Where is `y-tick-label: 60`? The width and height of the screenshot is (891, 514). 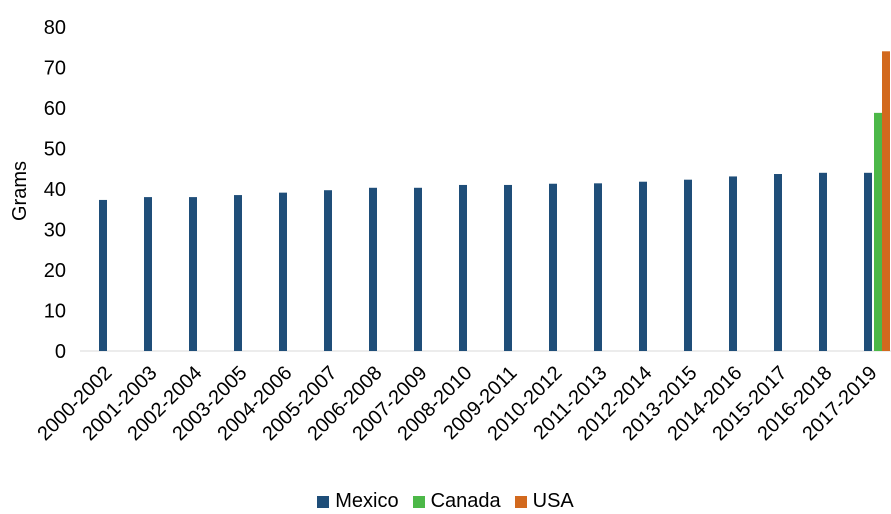
y-tick-label: 60 is located at coordinates (55, 109).